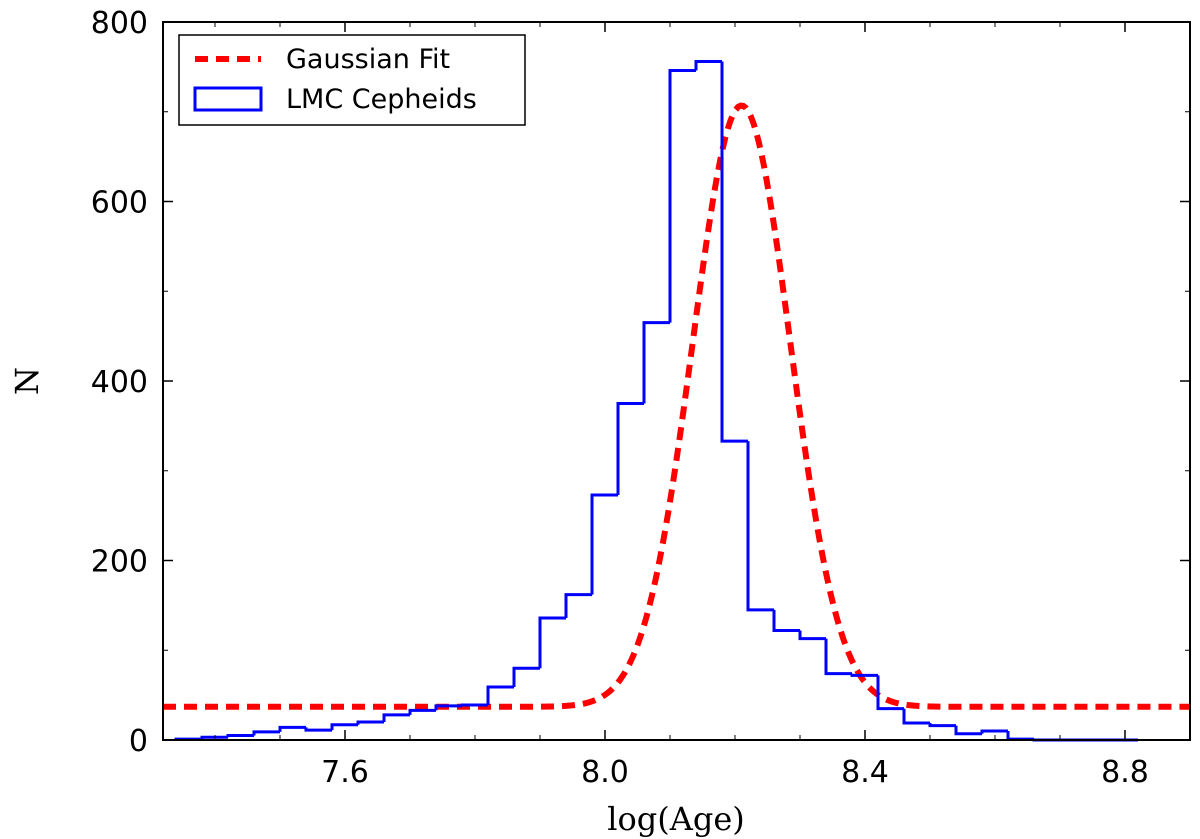  What do you see at coordinates (352, 80) in the screenshot?
I see `legend: Gaussian Fit LMC Cepheids` at bounding box center [352, 80].